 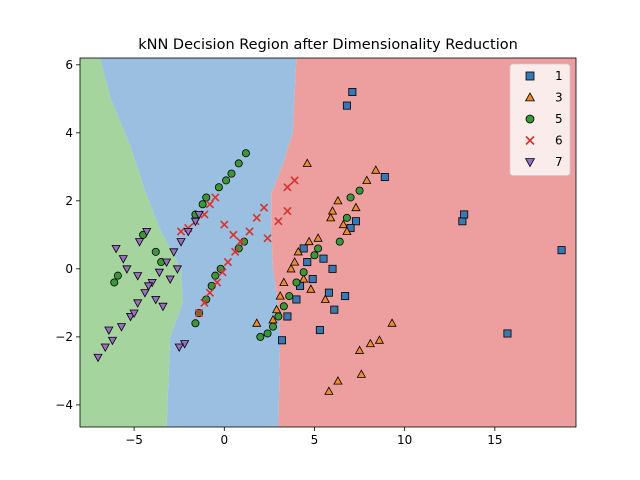 I want to click on y-tick-label: 4, so click(x=69, y=133).